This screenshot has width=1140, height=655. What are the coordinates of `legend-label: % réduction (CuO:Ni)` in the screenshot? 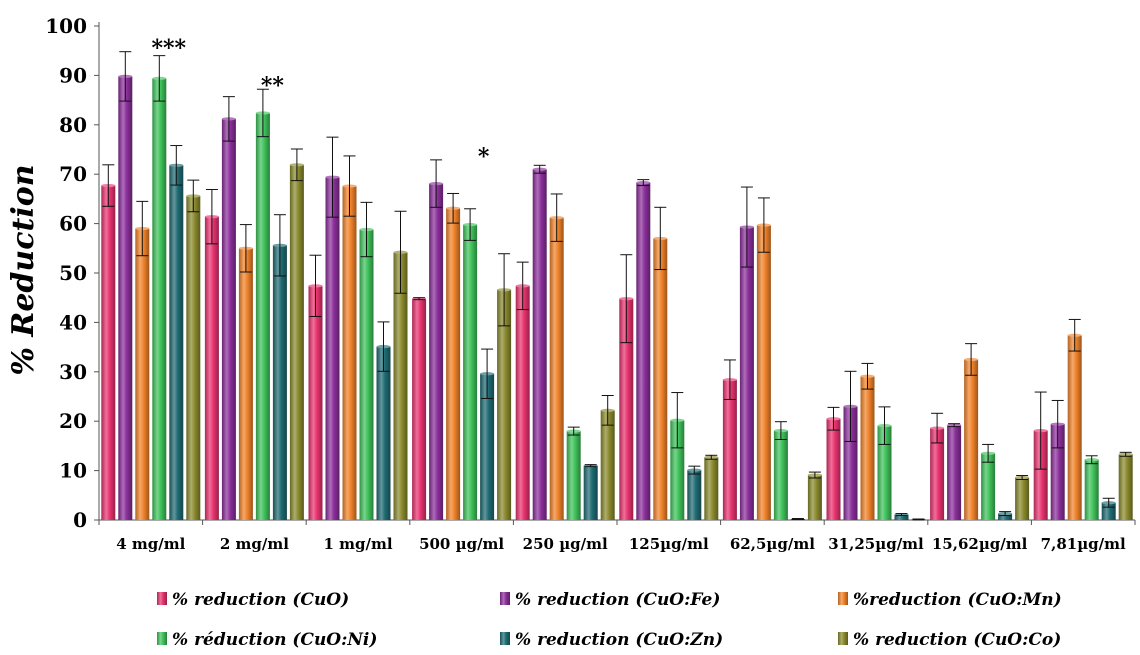 It's located at (274, 640).